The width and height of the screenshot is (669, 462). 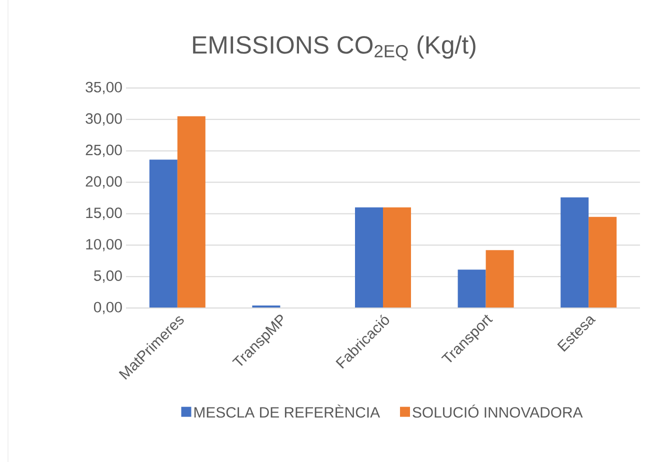 What do you see at coordinates (108, 276) in the screenshot?
I see `y-tick-label: 5,00` at bounding box center [108, 276].